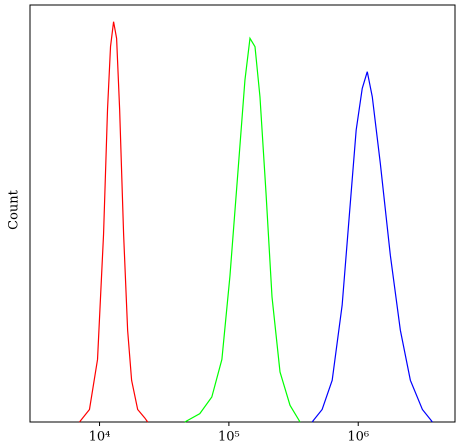 Image resolution: width=462 pixels, height=447 pixels. Describe the element at coordinates (114, 222) in the screenshot. I see `histogram-line` at that location.